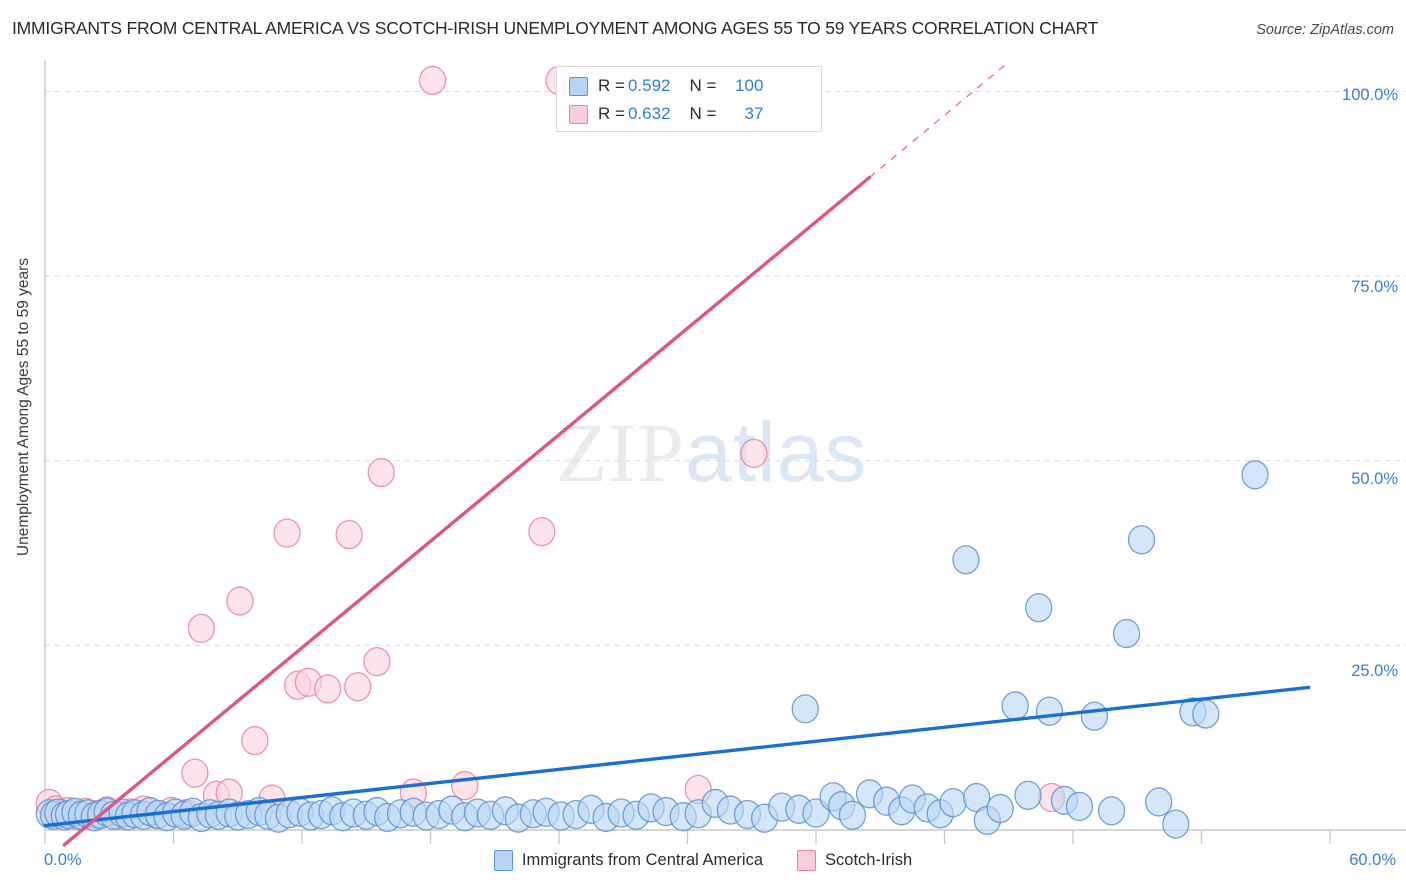 Image resolution: width=1406 pixels, height=892 pixels. Describe the element at coordinates (749, 85) in the screenshot. I see `legend-n-value-blue: 100` at that location.